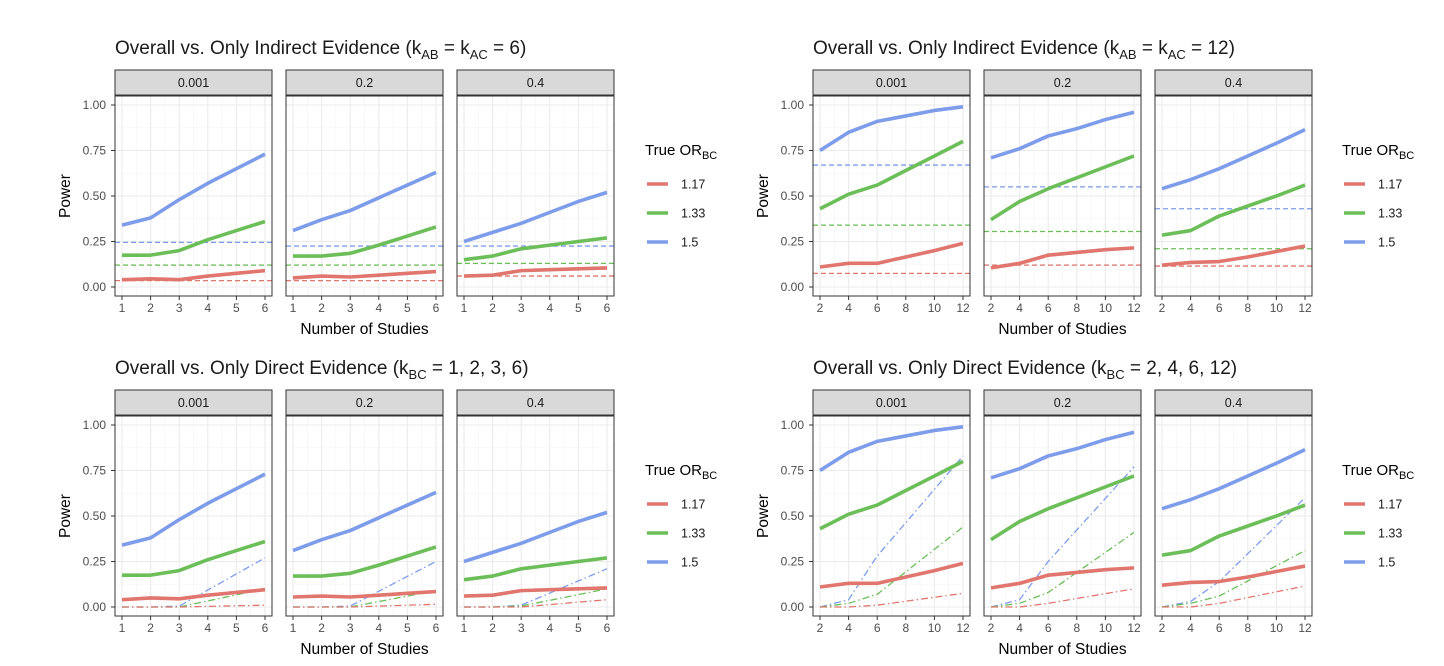 The width and height of the screenshot is (1444, 666). I want to click on title-part-mid: = 2, 4, 6, 12), so click(1181, 368).